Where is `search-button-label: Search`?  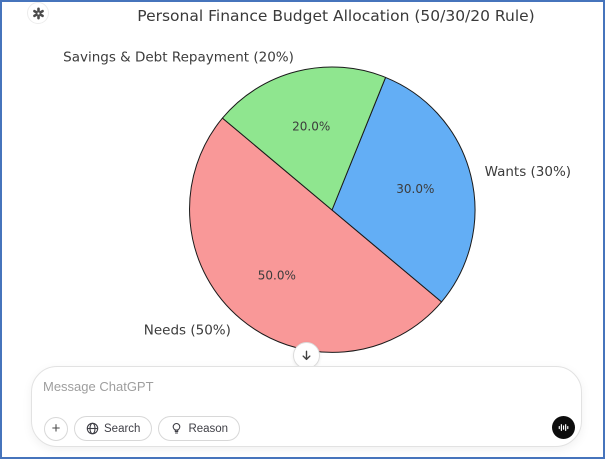 search-button-label: Search is located at coordinates (122, 428).